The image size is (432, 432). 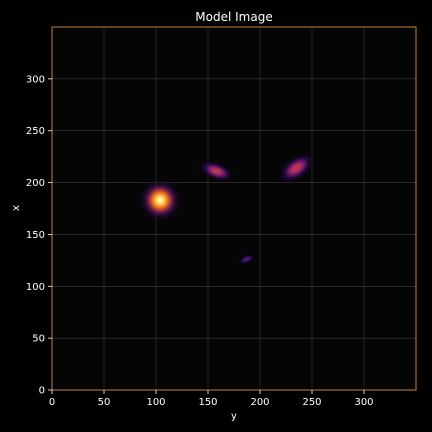 I want to click on x-tick-label: 100, so click(x=155, y=402).